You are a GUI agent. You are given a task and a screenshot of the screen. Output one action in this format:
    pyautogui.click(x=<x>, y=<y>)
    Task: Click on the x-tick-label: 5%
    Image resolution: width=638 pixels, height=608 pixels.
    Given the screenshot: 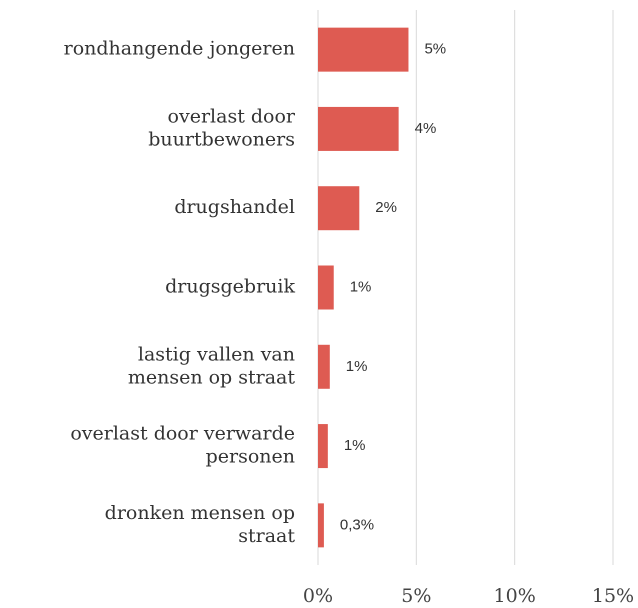 What is the action you would take?
    pyautogui.click(x=416, y=596)
    